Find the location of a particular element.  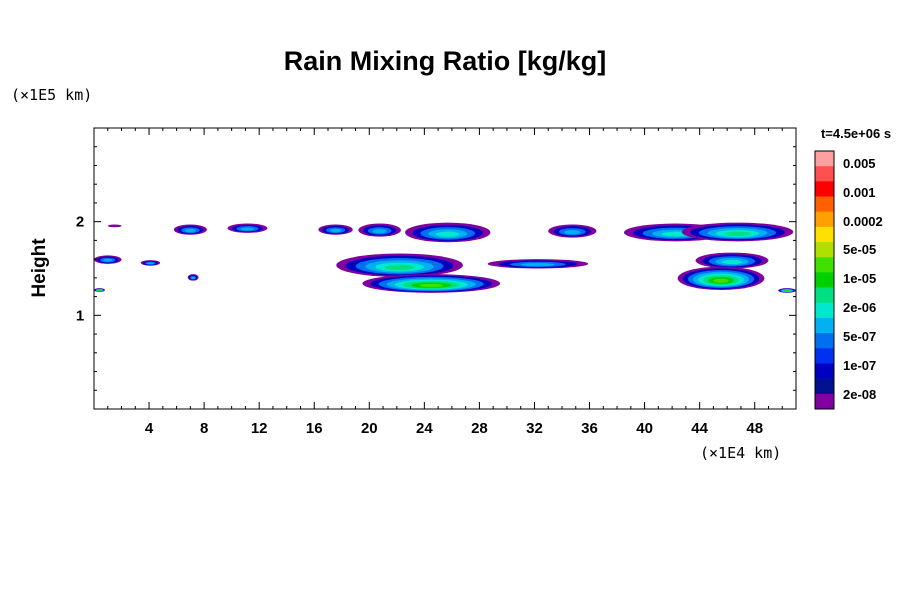

x-axis-unit: (×1E4 km) is located at coordinates (741, 453).